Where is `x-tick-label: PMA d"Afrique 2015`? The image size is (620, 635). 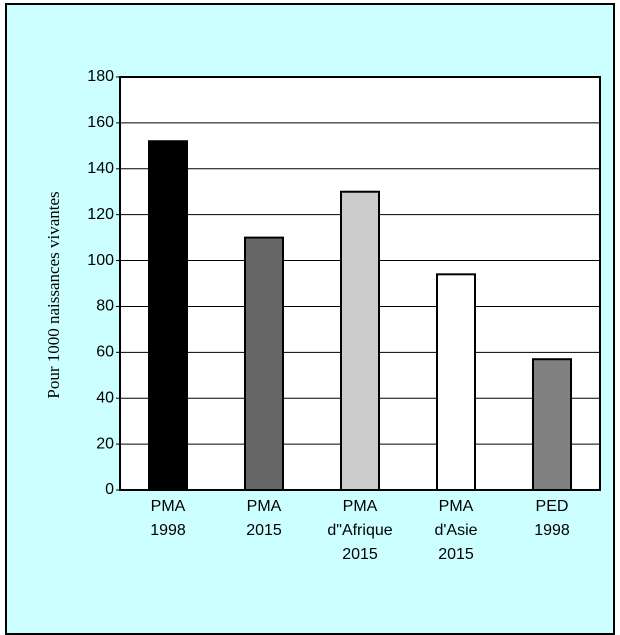 x-tick-label: PMA d"Afrique 2015 is located at coordinates (360, 530).